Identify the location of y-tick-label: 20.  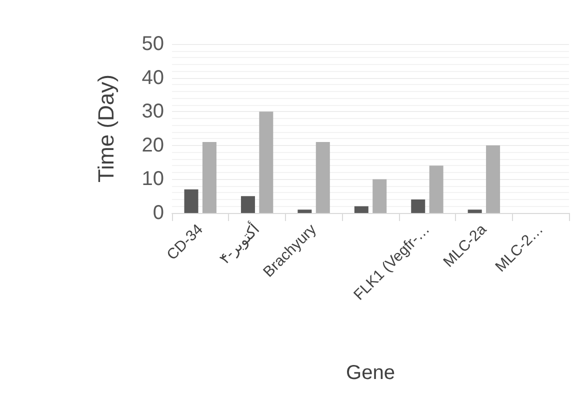
(153, 145).